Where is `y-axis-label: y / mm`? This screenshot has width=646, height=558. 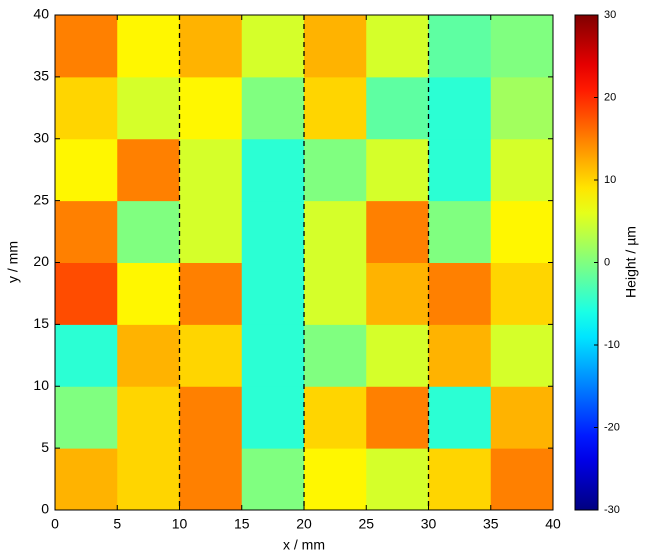 y-axis-label: y / mm is located at coordinates (13, 262).